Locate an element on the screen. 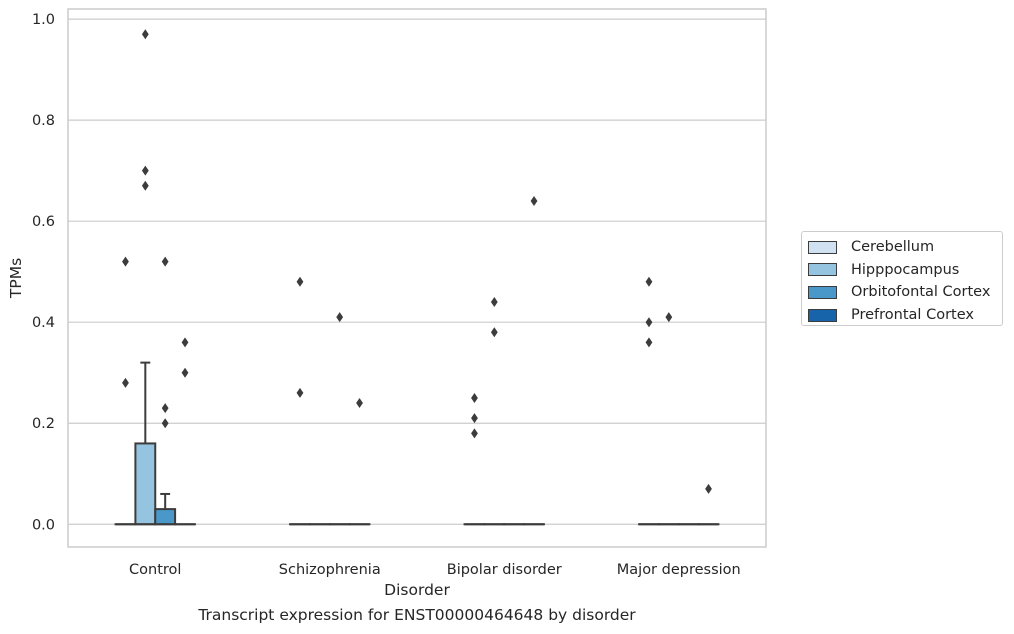 This screenshot has height=634, width=1014. legend-item-prefrontal-cortex: Prefrontal Cortex is located at coordinates (905, 315).